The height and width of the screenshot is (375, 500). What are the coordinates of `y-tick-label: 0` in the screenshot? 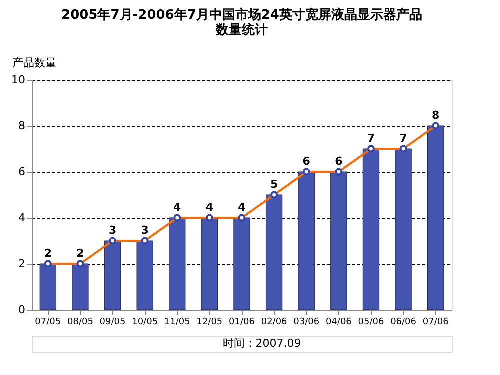 It's located at (22, 310).